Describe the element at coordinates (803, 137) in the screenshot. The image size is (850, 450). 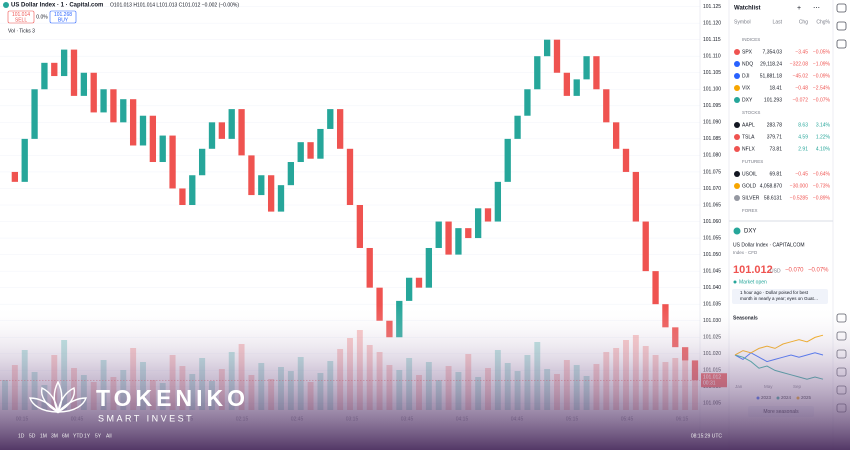
I see `change: 4.59` at that location.